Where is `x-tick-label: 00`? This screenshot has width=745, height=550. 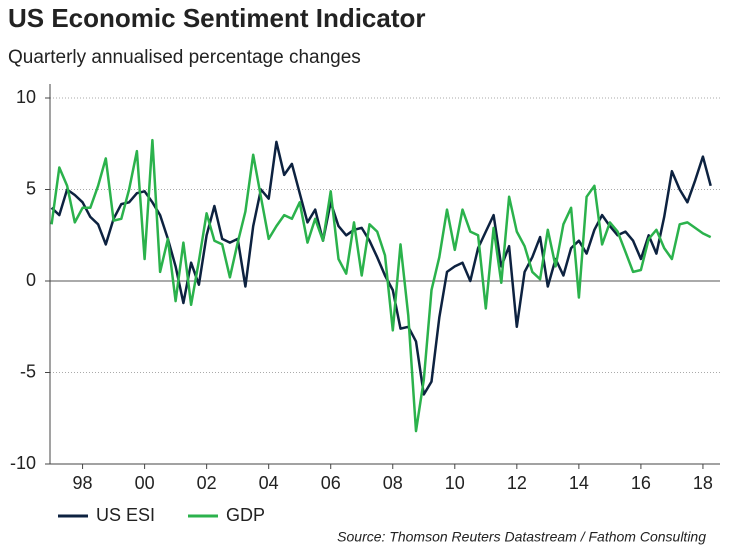
x-tick-label: 00 is located at coordinates (145, 483).